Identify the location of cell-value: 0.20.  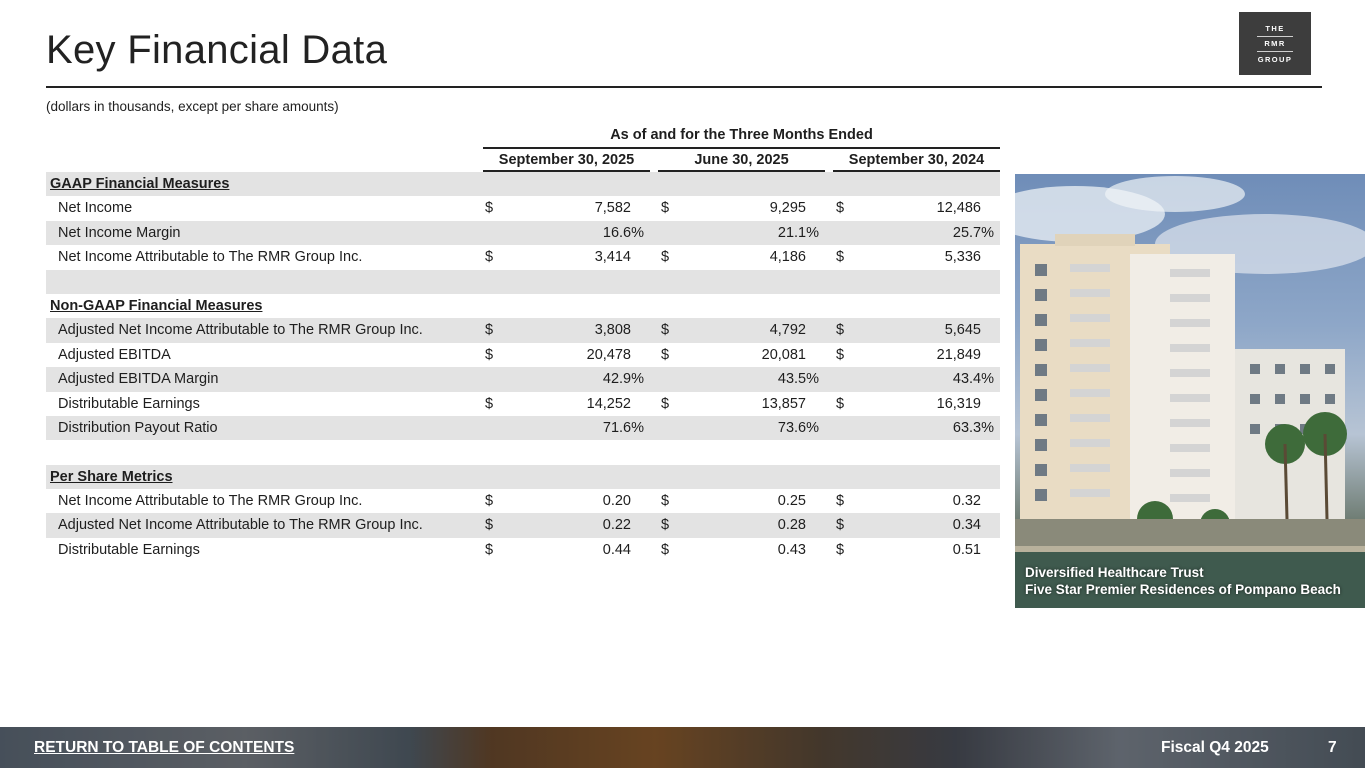
(616, 501).